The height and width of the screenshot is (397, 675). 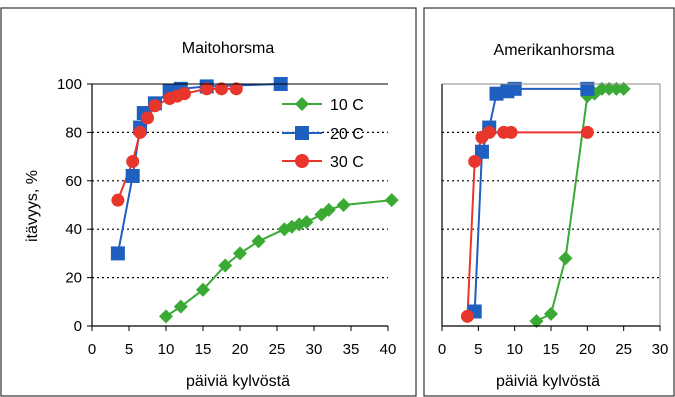 I want to click on gridlines, so click(x=551, y=205).